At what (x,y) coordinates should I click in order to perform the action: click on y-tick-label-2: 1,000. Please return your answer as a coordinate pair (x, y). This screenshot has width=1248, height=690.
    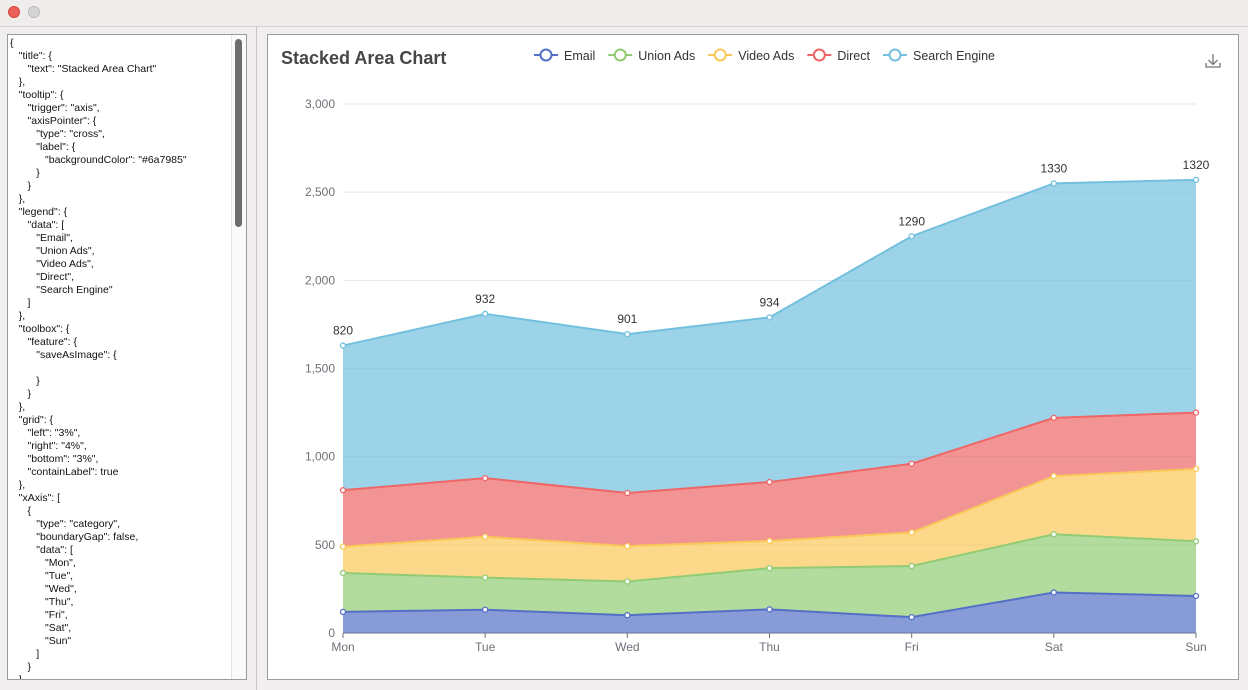
    Looking at the image, I should click on (320, 457).